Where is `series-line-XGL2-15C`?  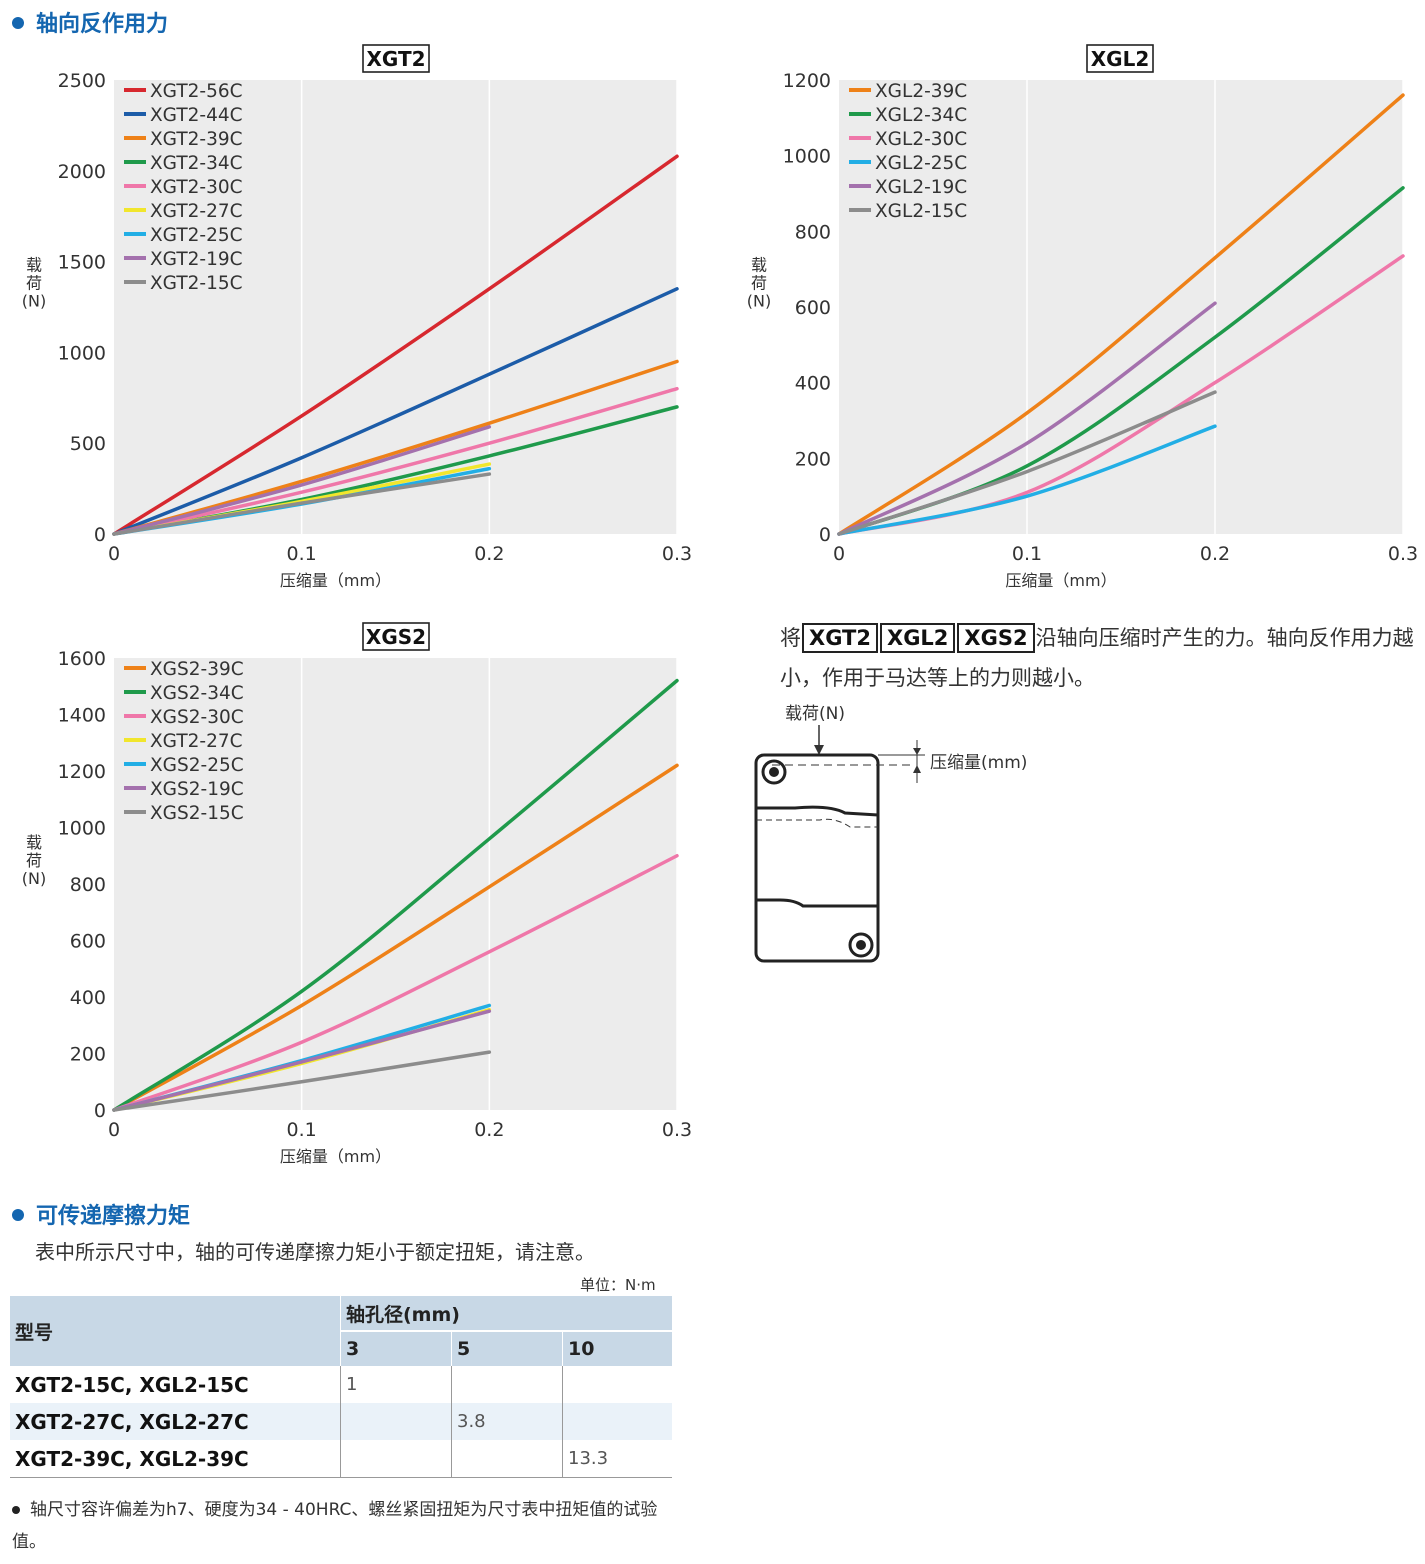
series-line-XGL2-15C is located at coordinates (1027, 463).